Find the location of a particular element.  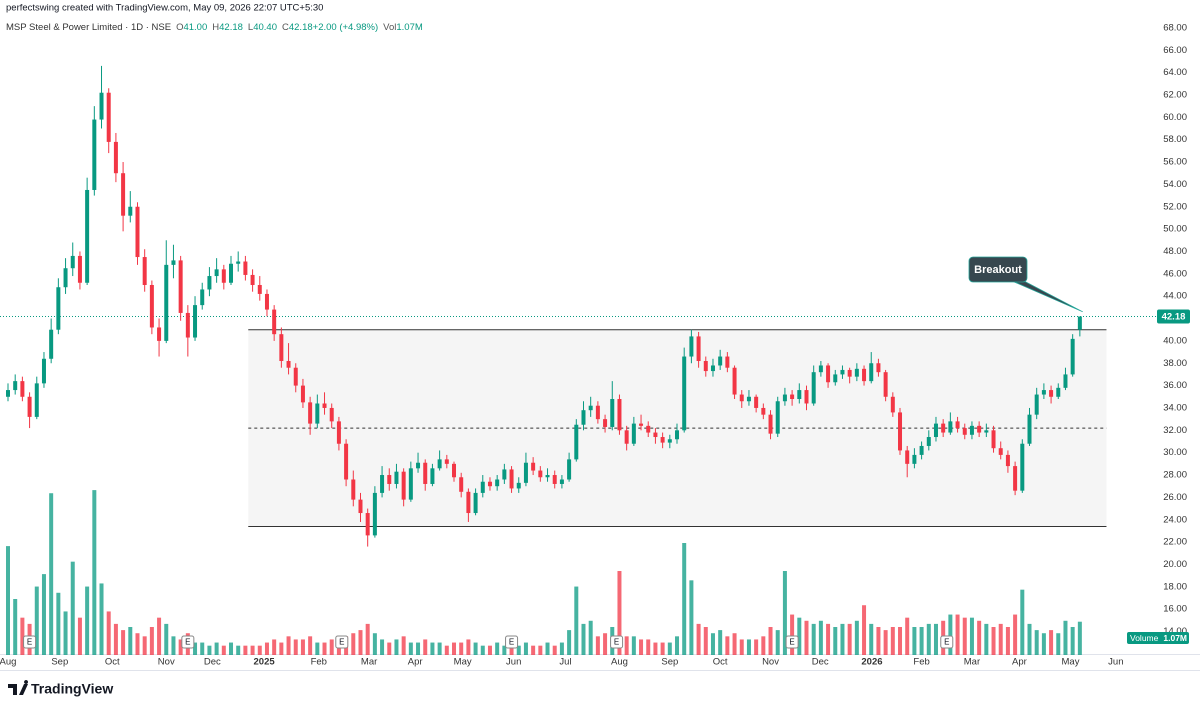

y-tick-label: 40.00 is located at coordinates (1175, 340).